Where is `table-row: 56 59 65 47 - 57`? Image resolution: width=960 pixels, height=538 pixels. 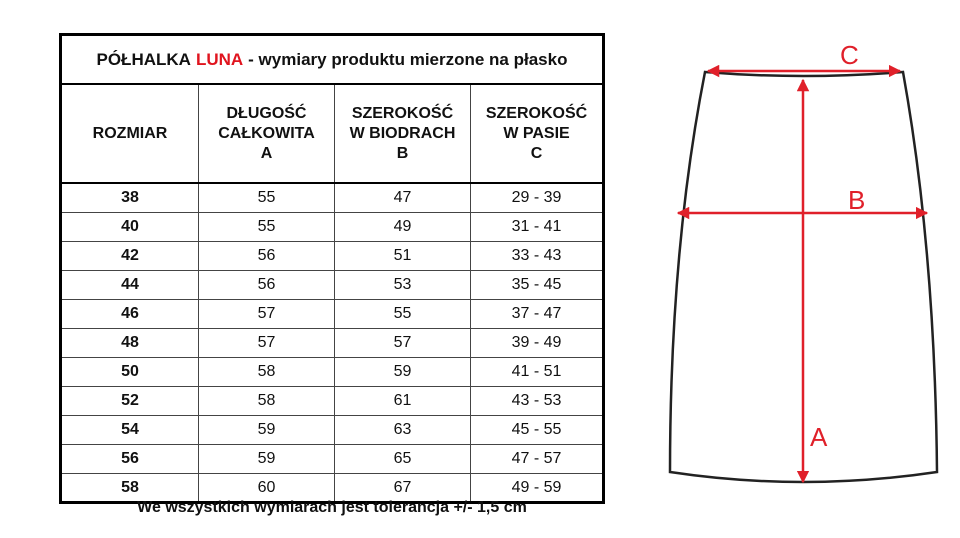
table-row: 56 59 65 47 - 57 is located at coordinates (332, 459).